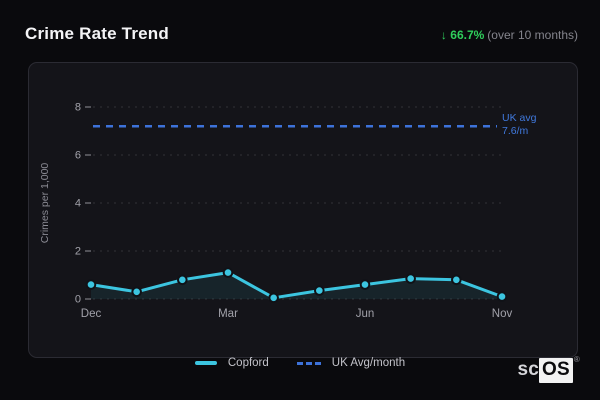  I want to click on page-title: Crime Rate Trend, so click(97, 33).